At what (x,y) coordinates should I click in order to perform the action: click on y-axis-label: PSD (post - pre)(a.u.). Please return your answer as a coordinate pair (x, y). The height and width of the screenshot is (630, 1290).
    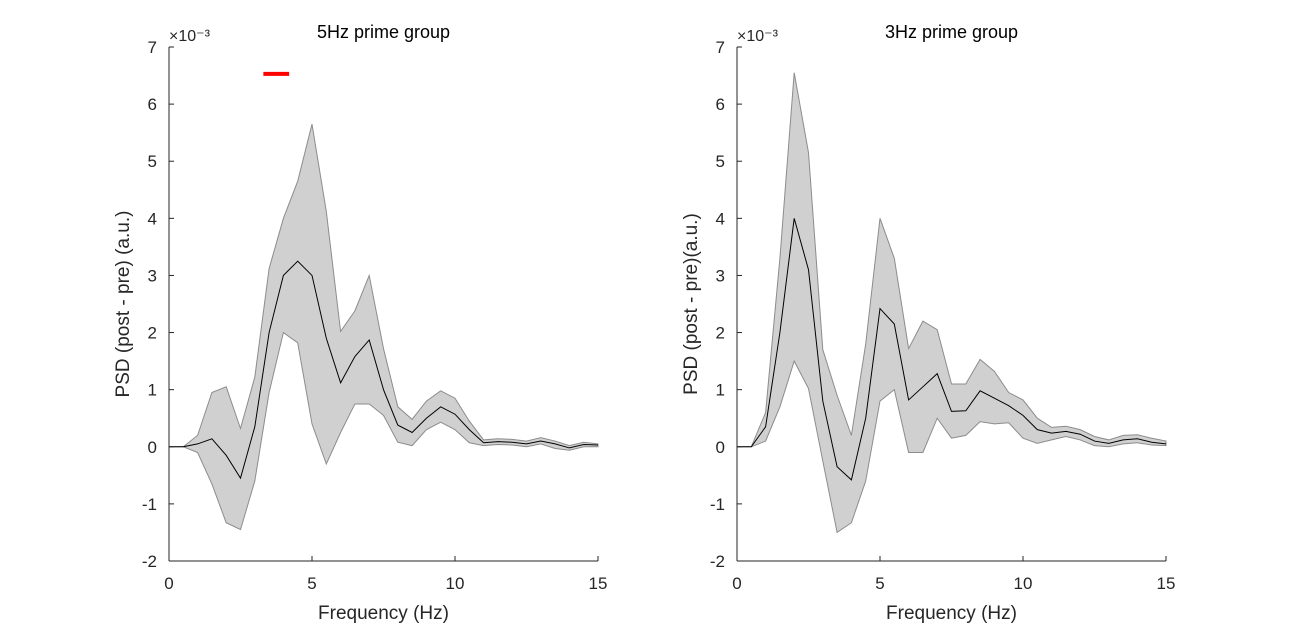
    Looking at the image, I should click on (691, 304).